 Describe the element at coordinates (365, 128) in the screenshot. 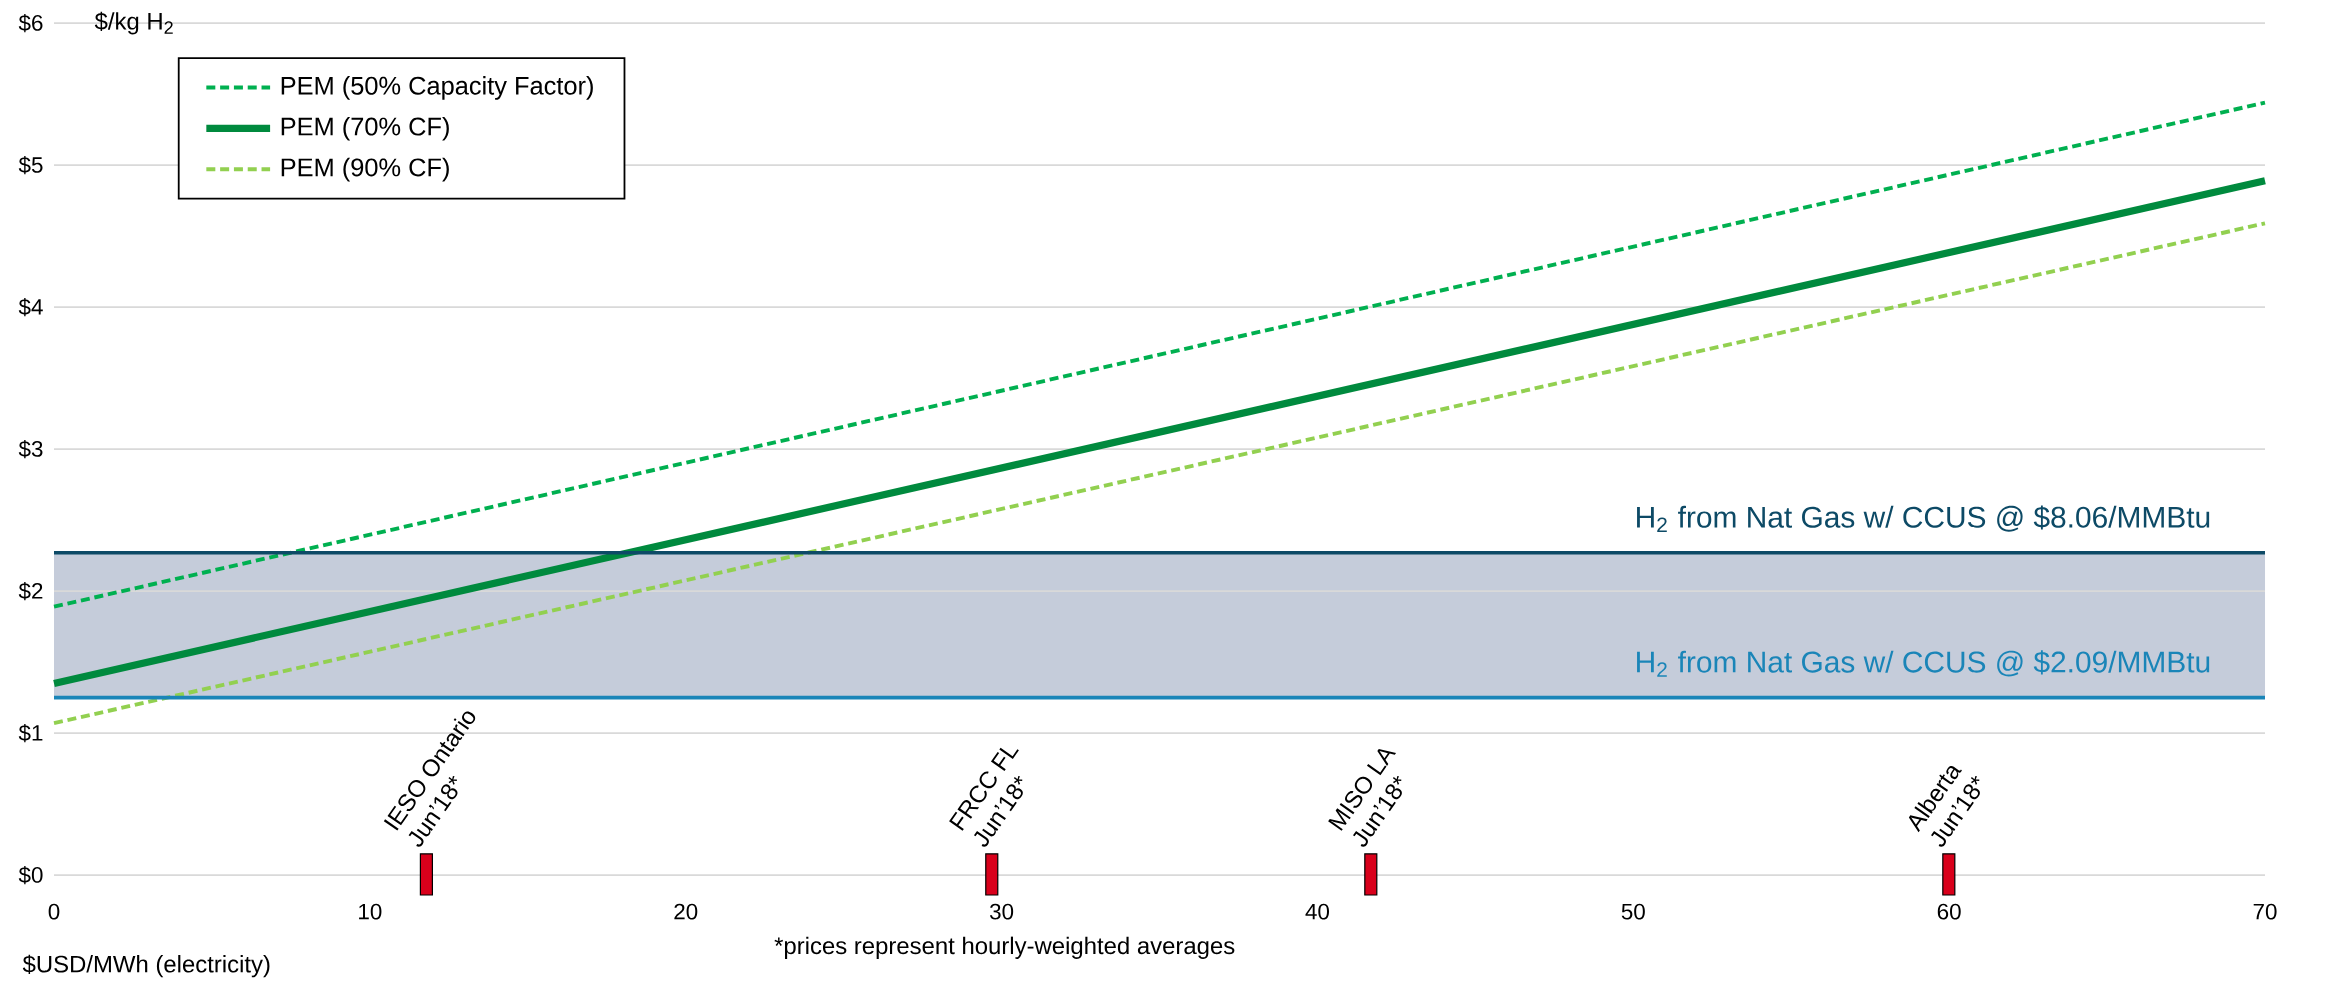

I see `legend-label: PEM (70% CF)` at that location.